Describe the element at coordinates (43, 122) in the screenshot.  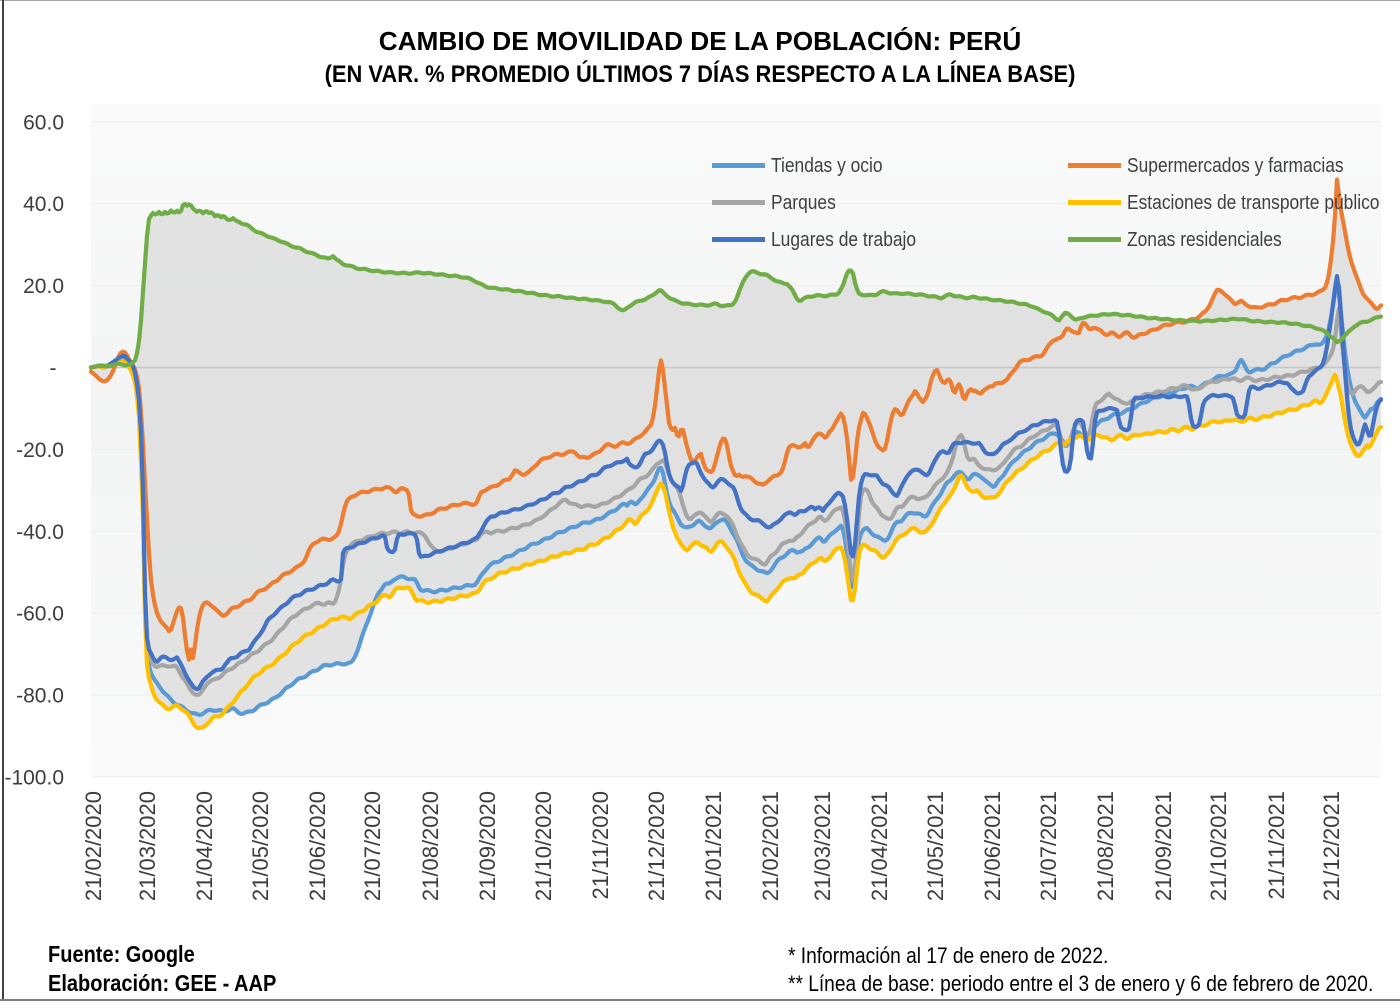
I see `svg-text: 60.0` at that location.